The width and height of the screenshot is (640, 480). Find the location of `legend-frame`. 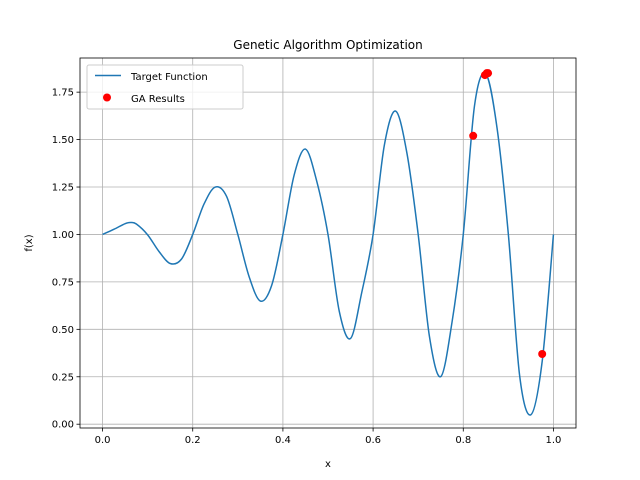

legend-frame is located at coordinates (165, 87).